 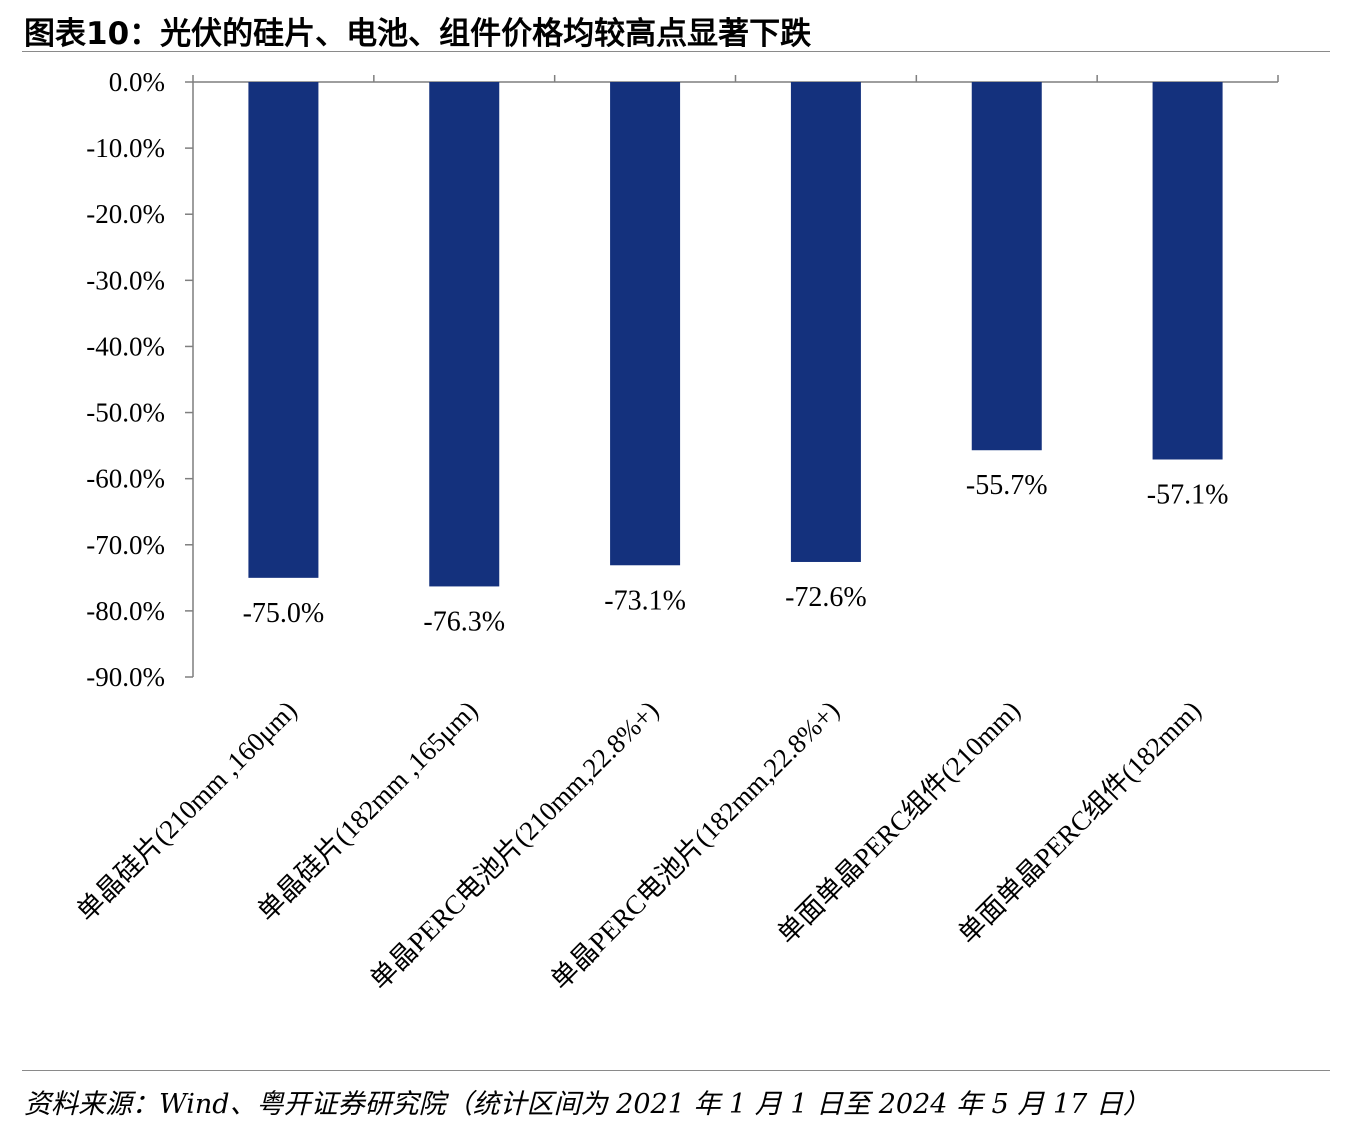 What do you see at coordinates (125, 346) in the screenshot?
I see `y-tick-label: -40.0%` at bounding box center [125, 346].